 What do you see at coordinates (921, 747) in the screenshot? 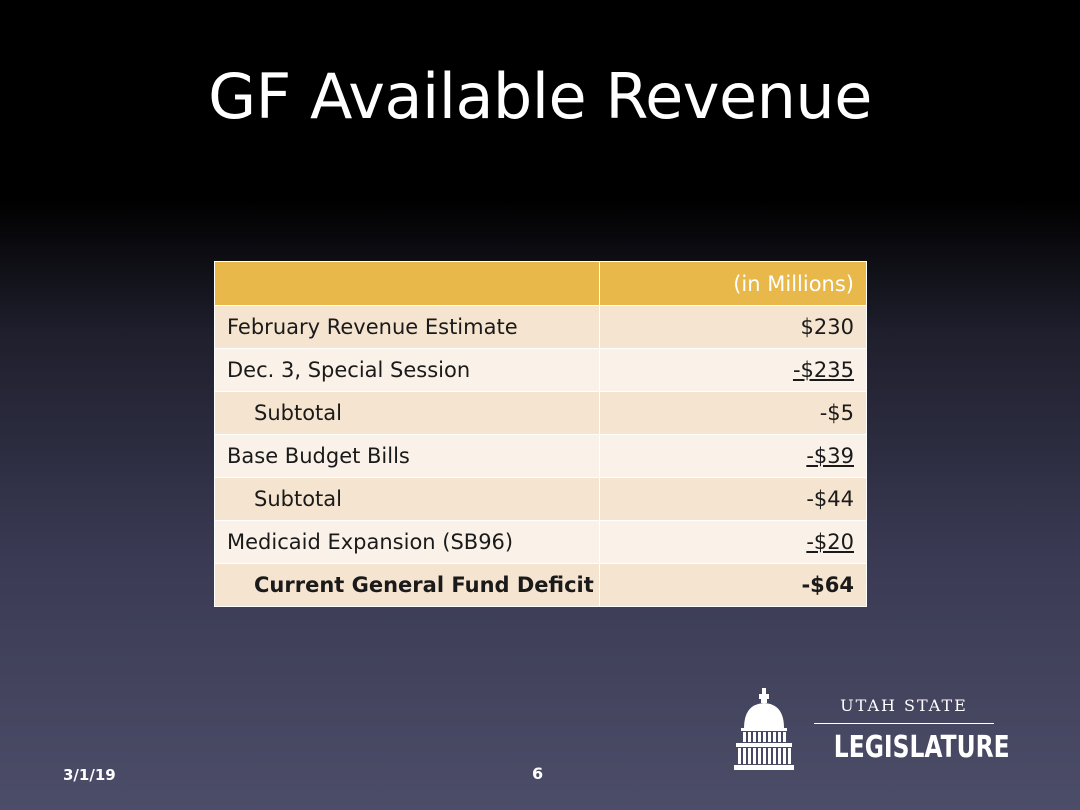
I see `logo-text-legislature: LEGISLATURE` at bounding box center [921, 747].